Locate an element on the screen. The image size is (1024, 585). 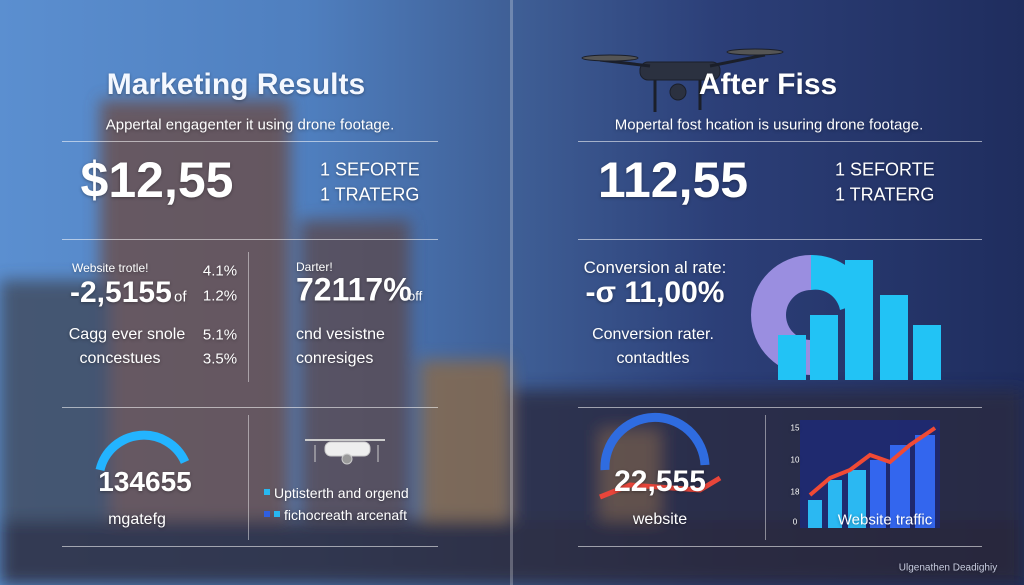
percent: 3.5% is located at coordinates (220, 359).